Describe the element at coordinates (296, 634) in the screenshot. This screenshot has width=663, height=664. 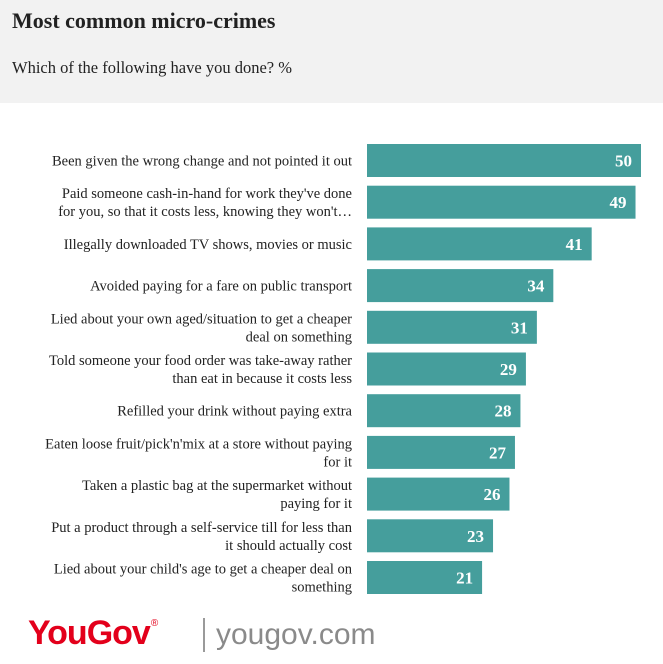
I see `website-link: yougov.com` at that location.